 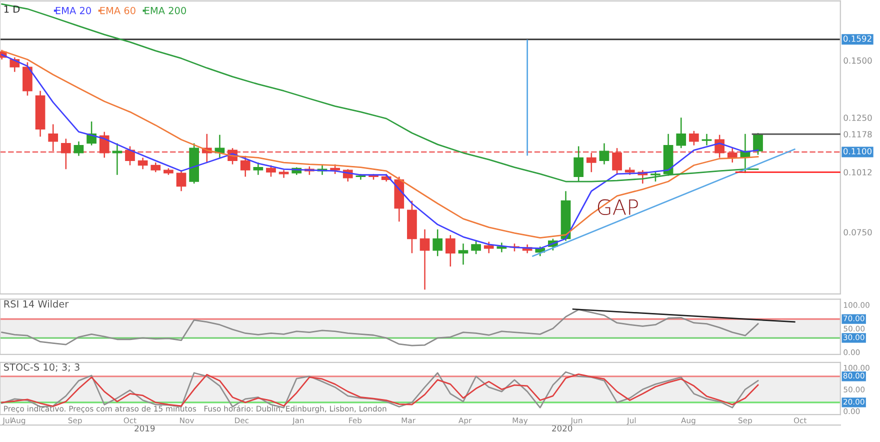 I want to click on chart-title: 1 D, so click(x=12, y=9).